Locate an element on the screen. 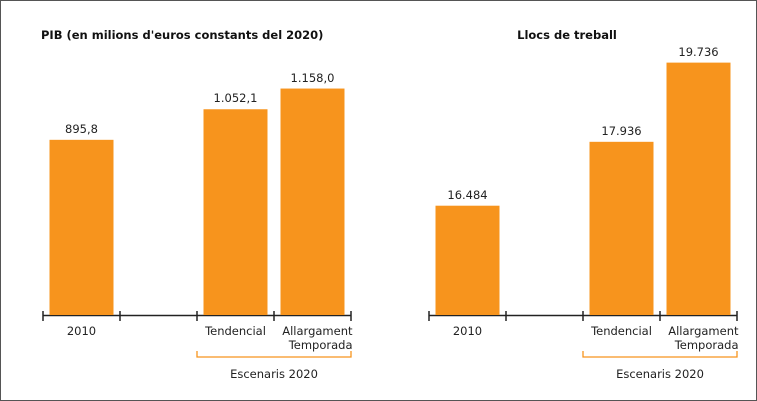  chart-title: Llocs de treball is located at coordinates (567, 35).